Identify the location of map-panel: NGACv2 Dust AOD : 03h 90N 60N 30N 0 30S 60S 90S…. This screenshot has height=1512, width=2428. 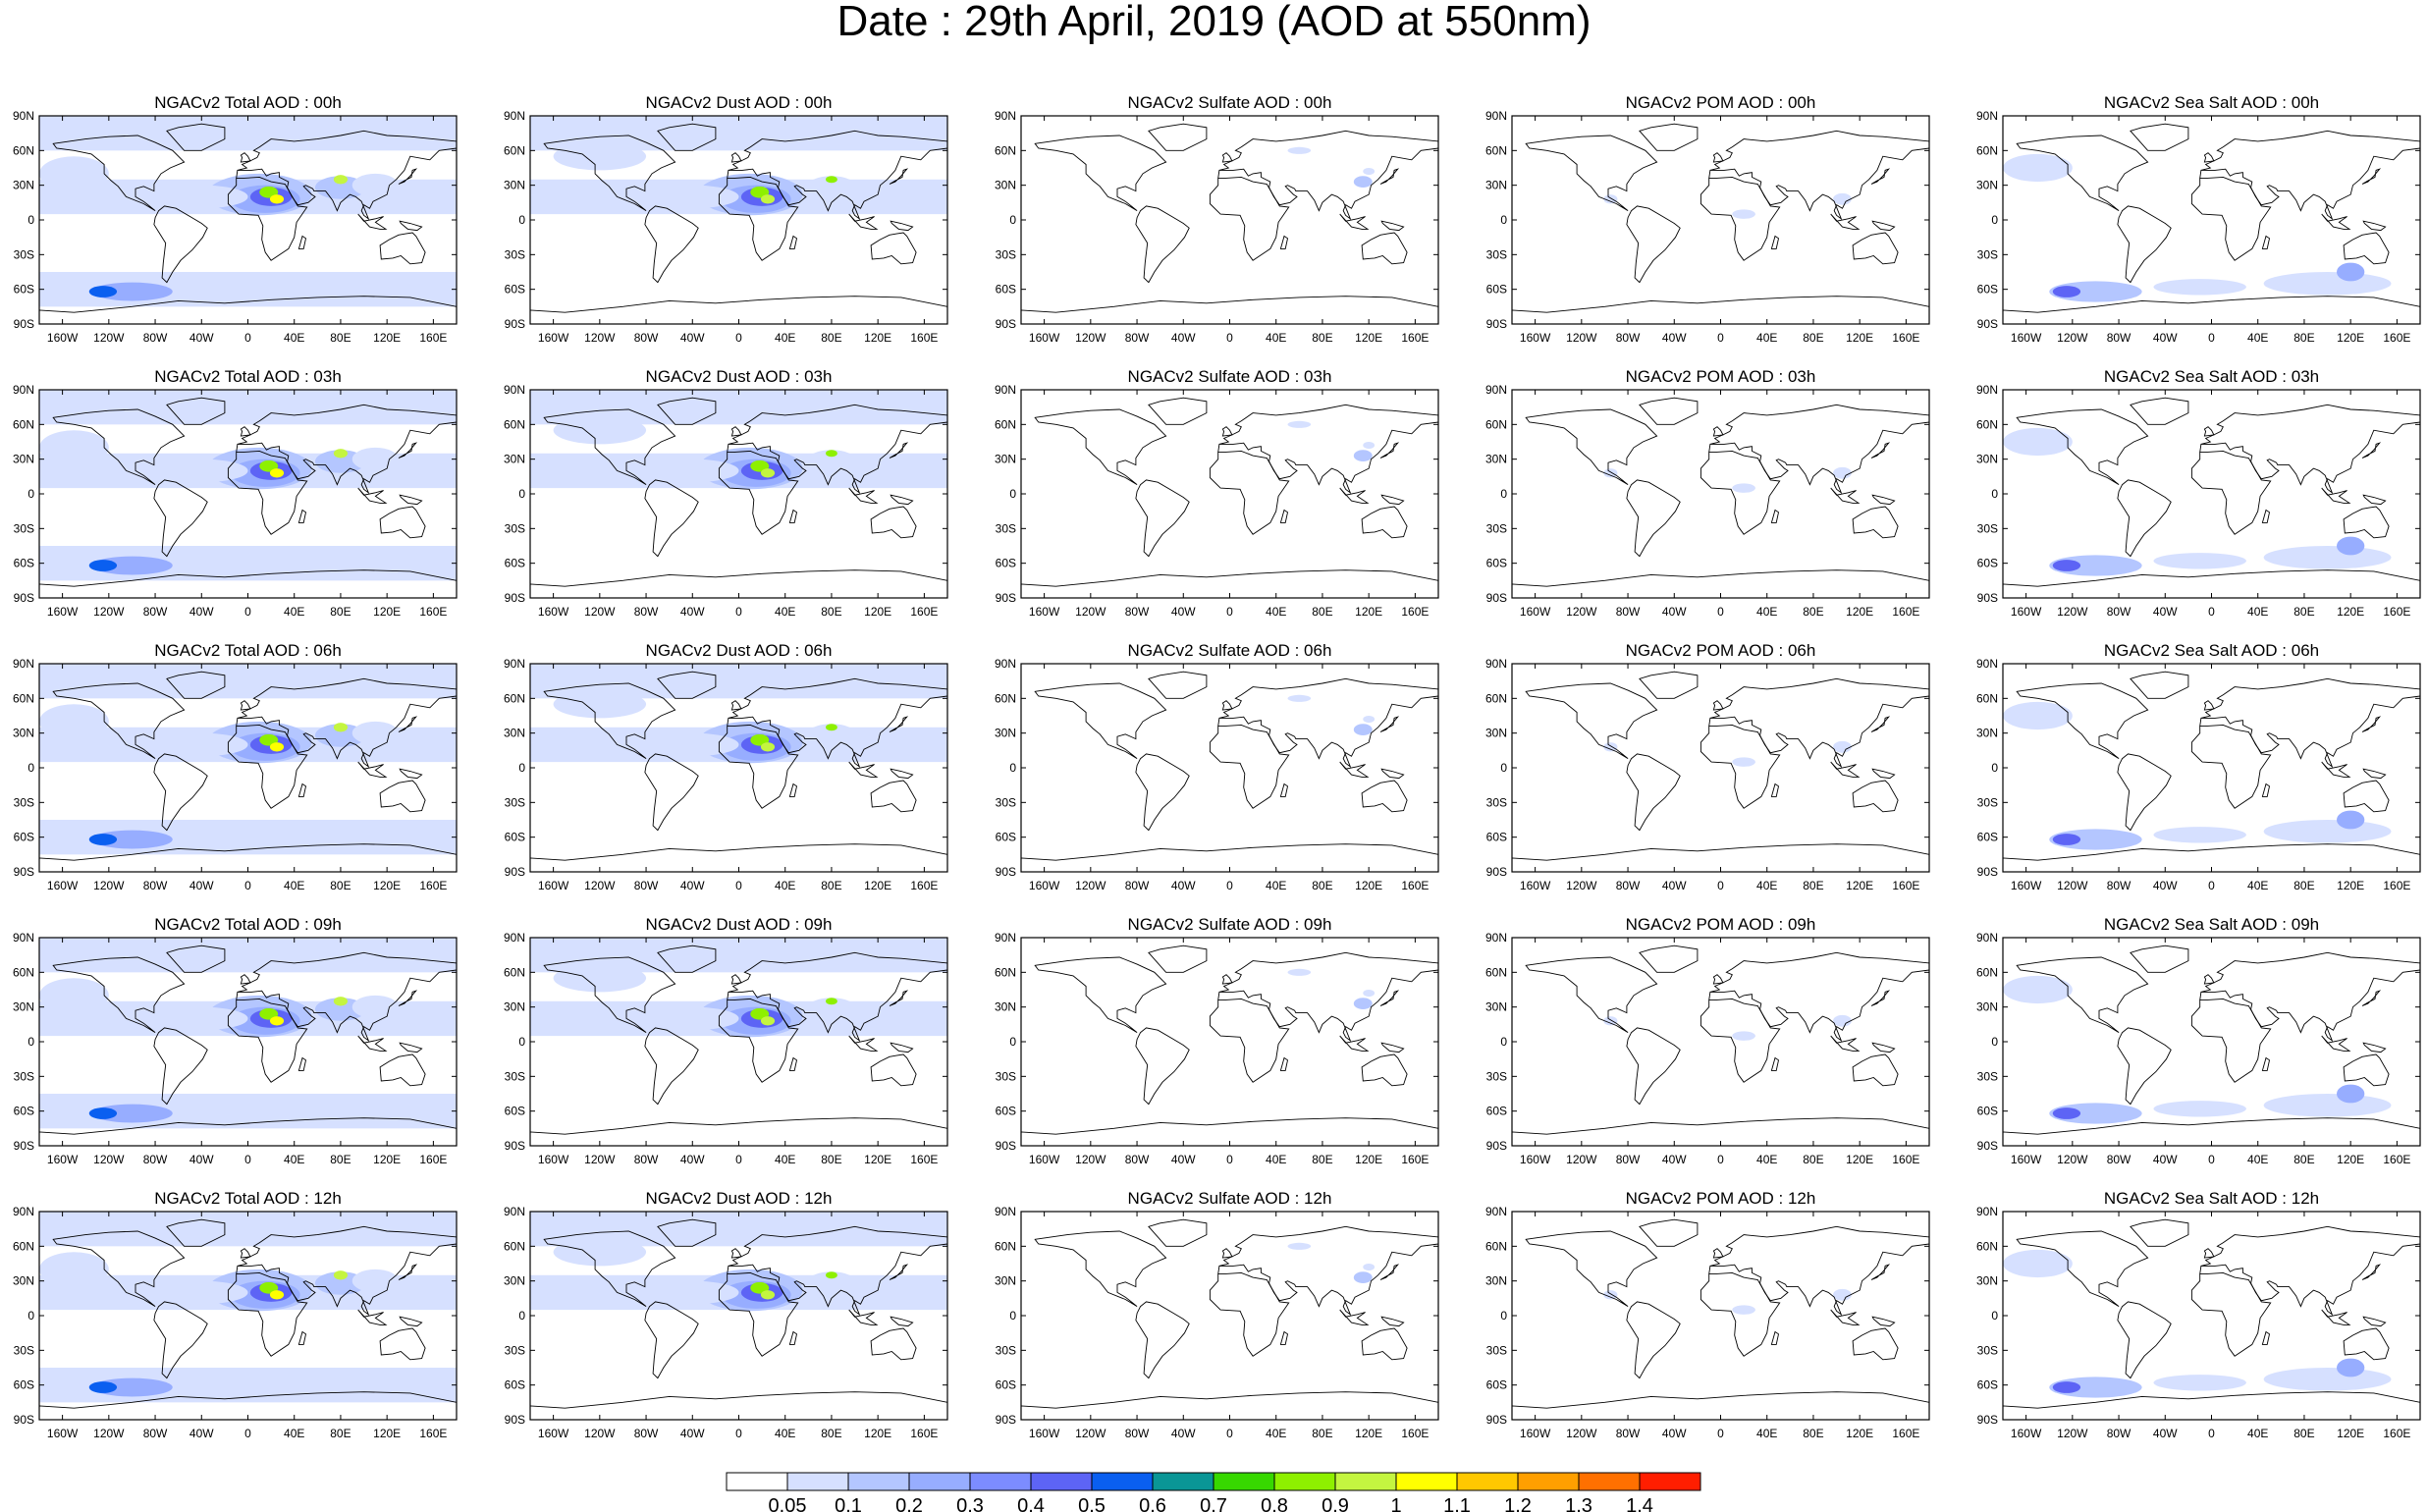
(726, 493).